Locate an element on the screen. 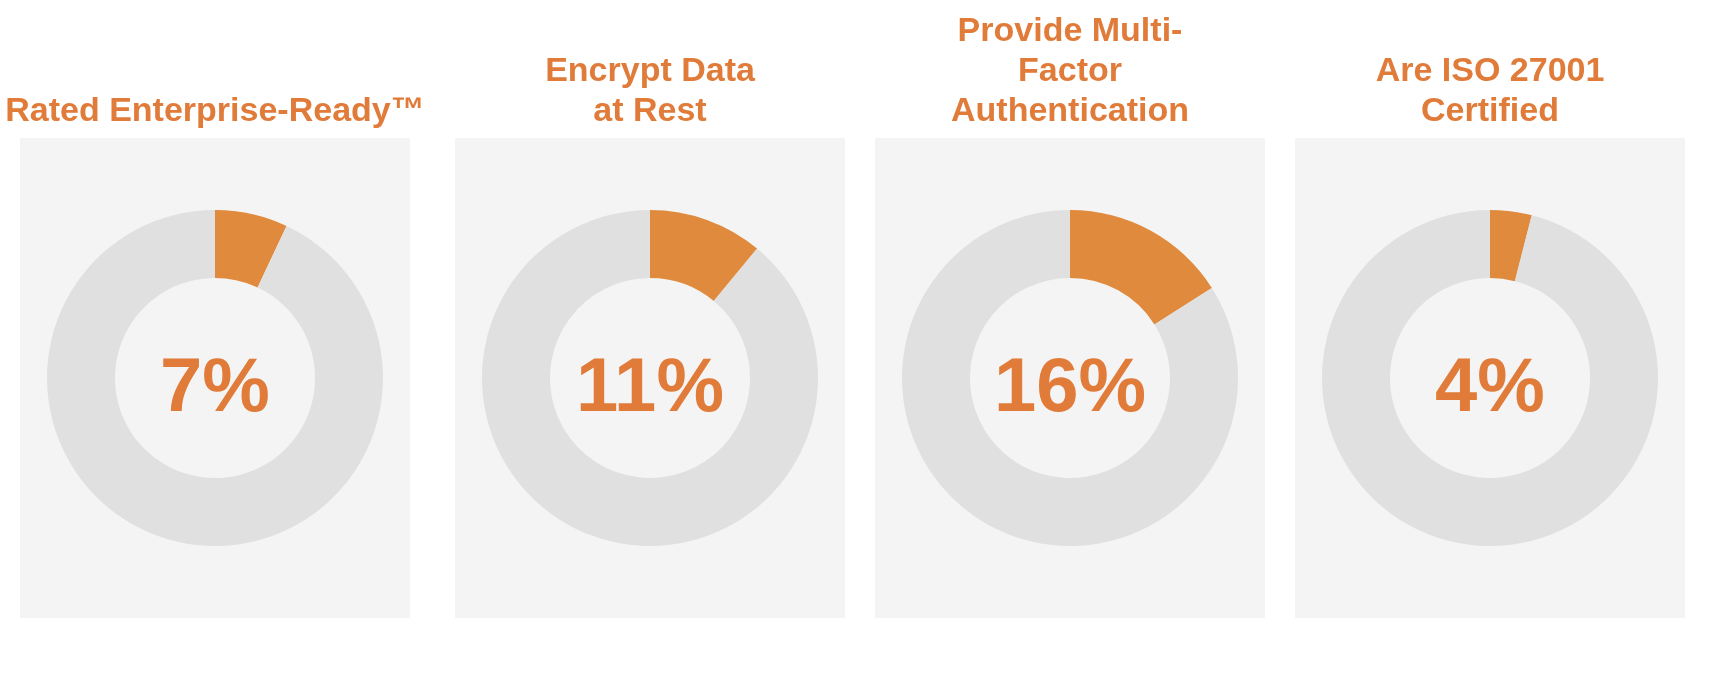  chart-title: Encrypt Data at Rest is located at coordinates (650, 89).